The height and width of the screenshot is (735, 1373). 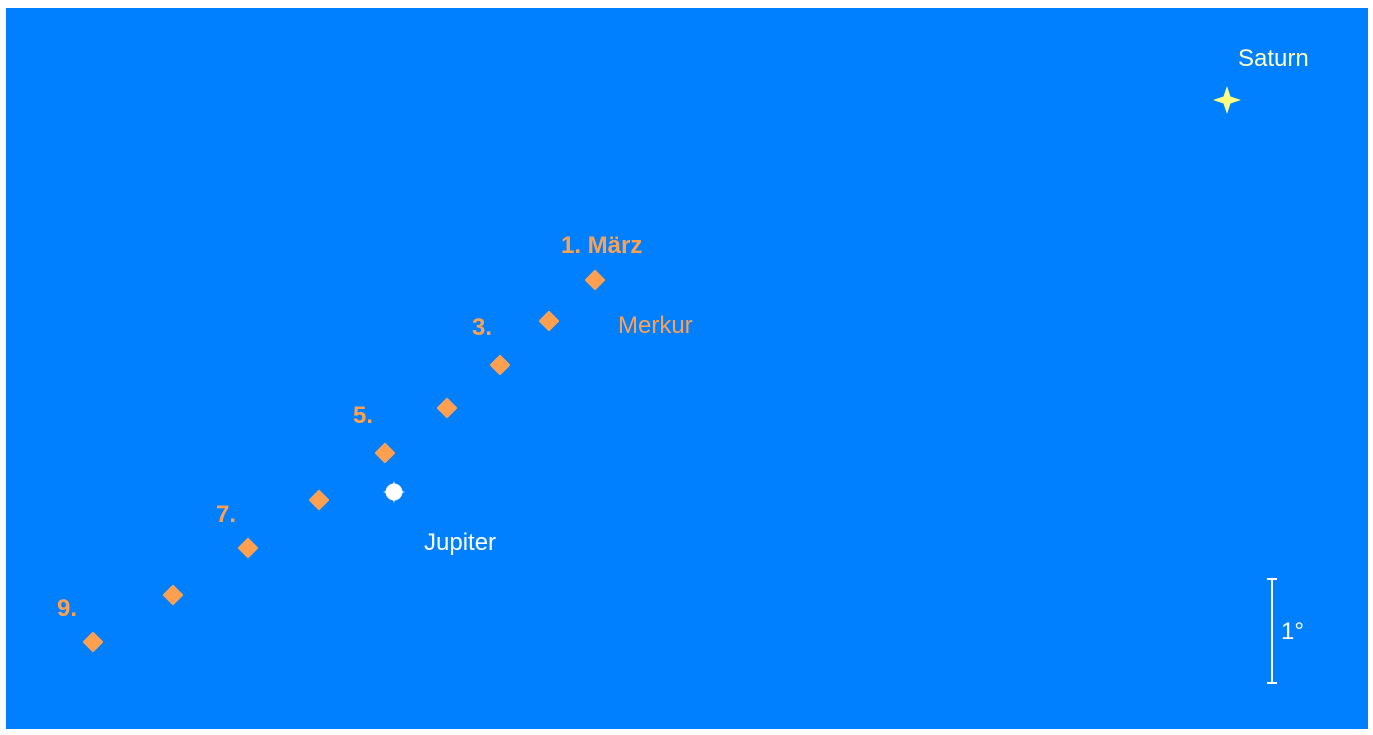 What do you see at coordinates (1227, 100) in the screenshot?
I see `saturn-icon` at bounding box center [1227, 100].